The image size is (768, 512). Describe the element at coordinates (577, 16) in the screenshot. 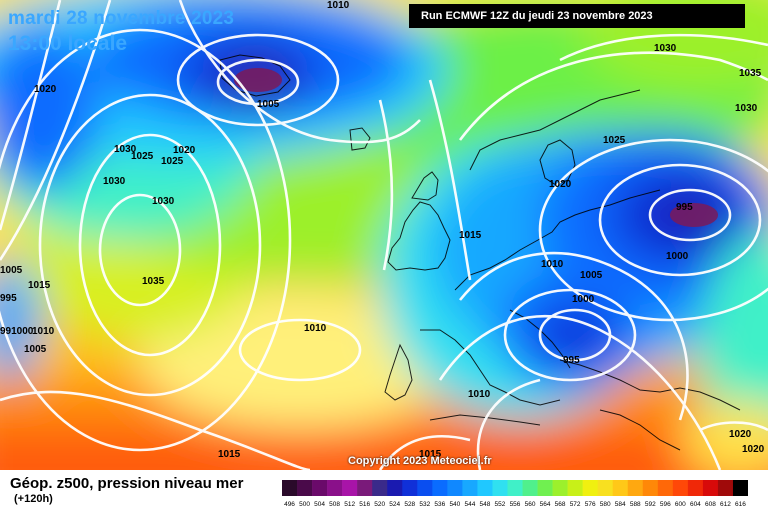

I see `model-run-info: Run ECMWF 12Z du jeudi 23 novembre 2023` at that location.